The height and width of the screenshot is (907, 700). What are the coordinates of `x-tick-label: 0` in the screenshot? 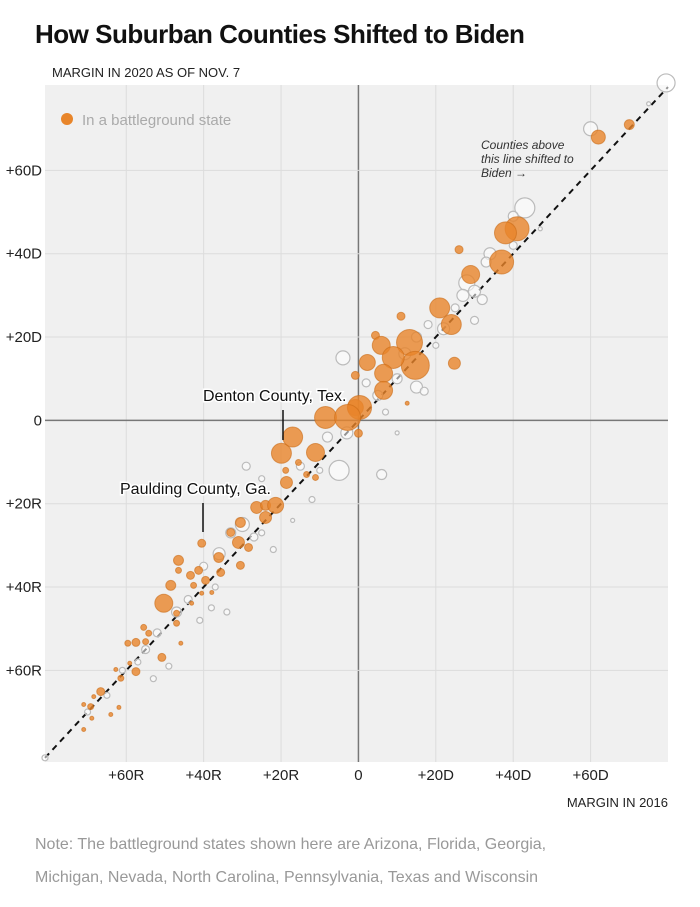 It's located at (358, 775).